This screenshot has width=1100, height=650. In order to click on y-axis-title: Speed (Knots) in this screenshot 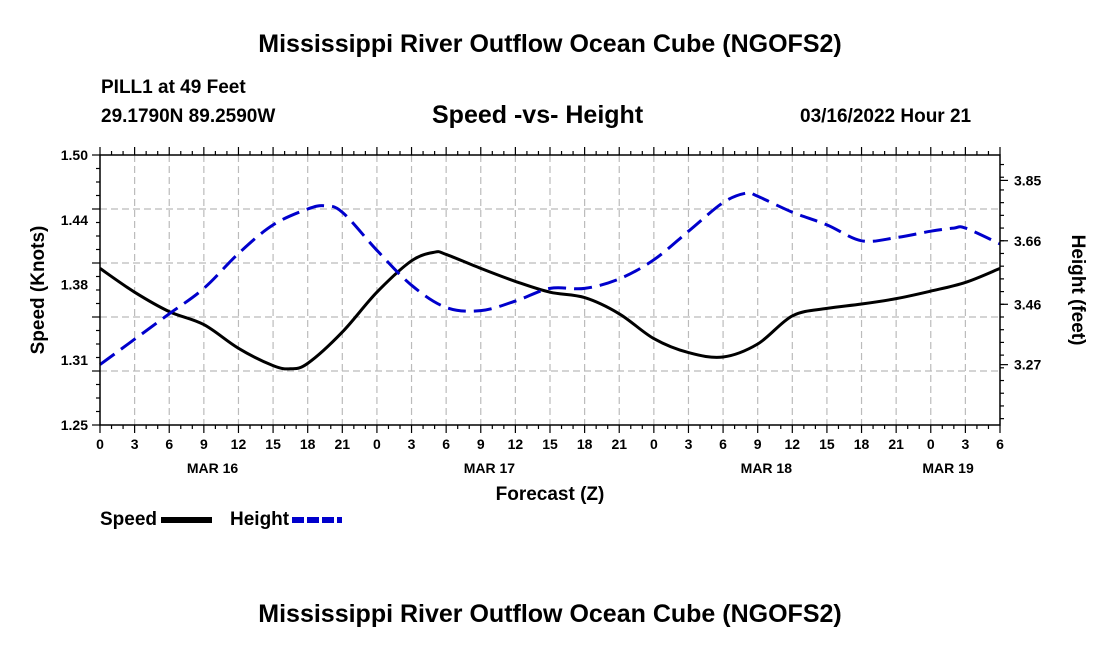, I will do `click(38, 290)`.